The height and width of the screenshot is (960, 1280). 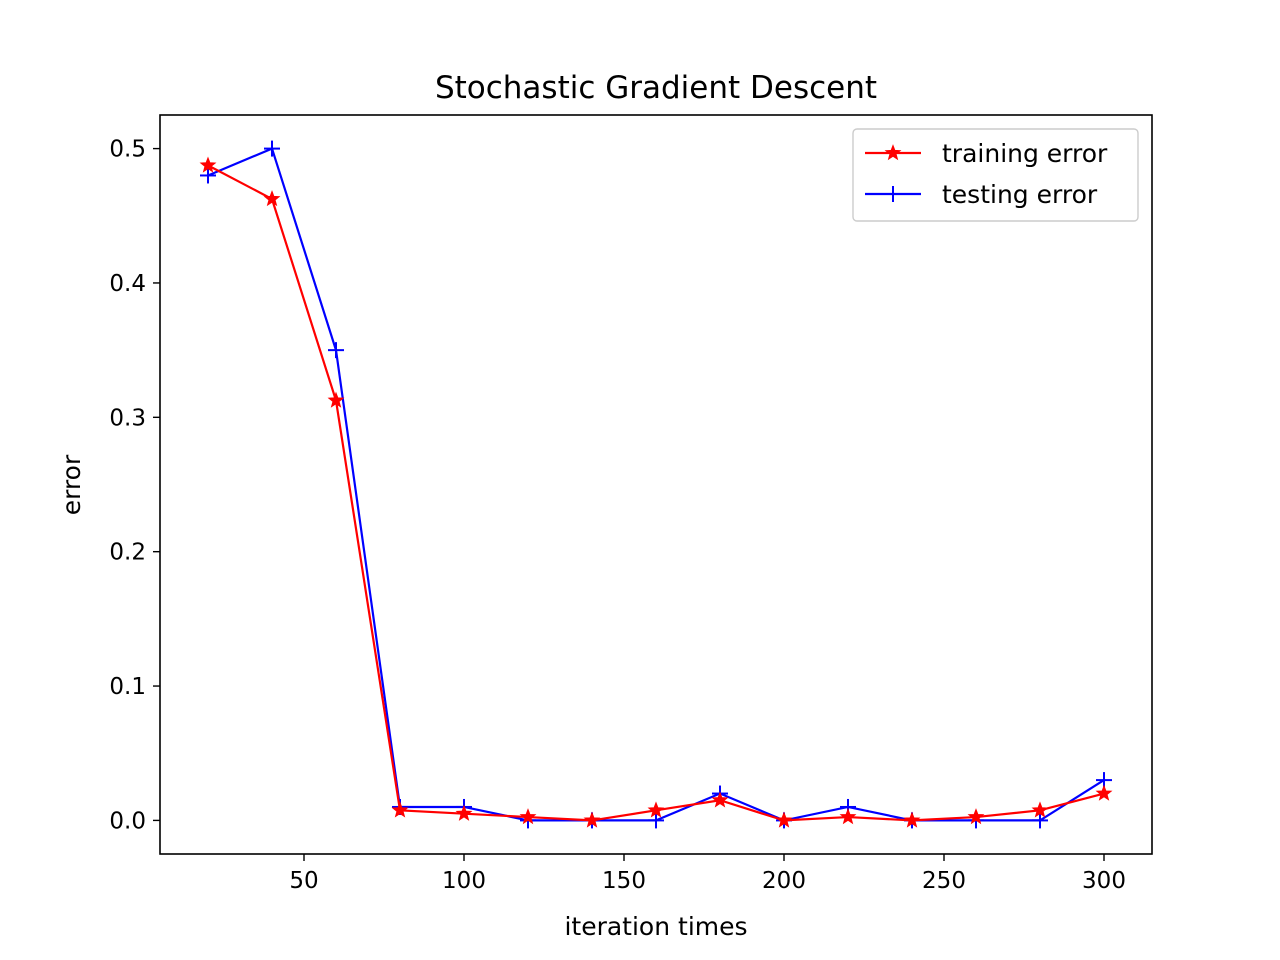 What do you see at coordinates (784, 881) in the screenshot?
I see `x-tick-label: 200` at bounding box center [784, 881].